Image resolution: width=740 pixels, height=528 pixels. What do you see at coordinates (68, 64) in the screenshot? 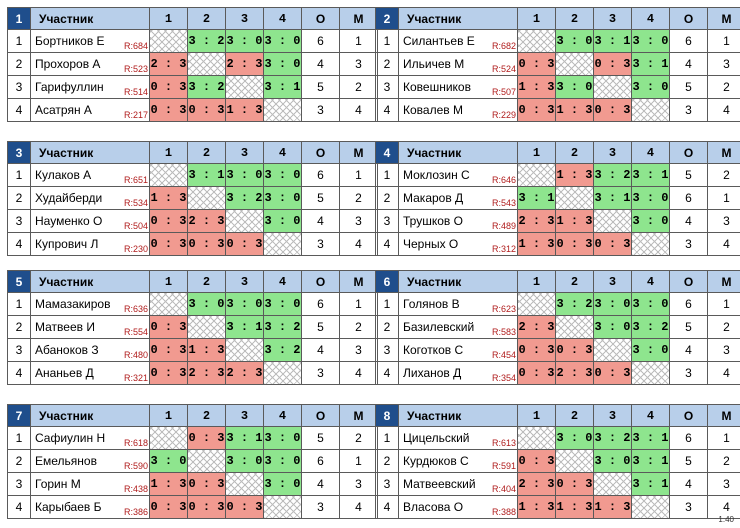
I see `participant-name: Прохоров А` at bounding box center [68, 64].